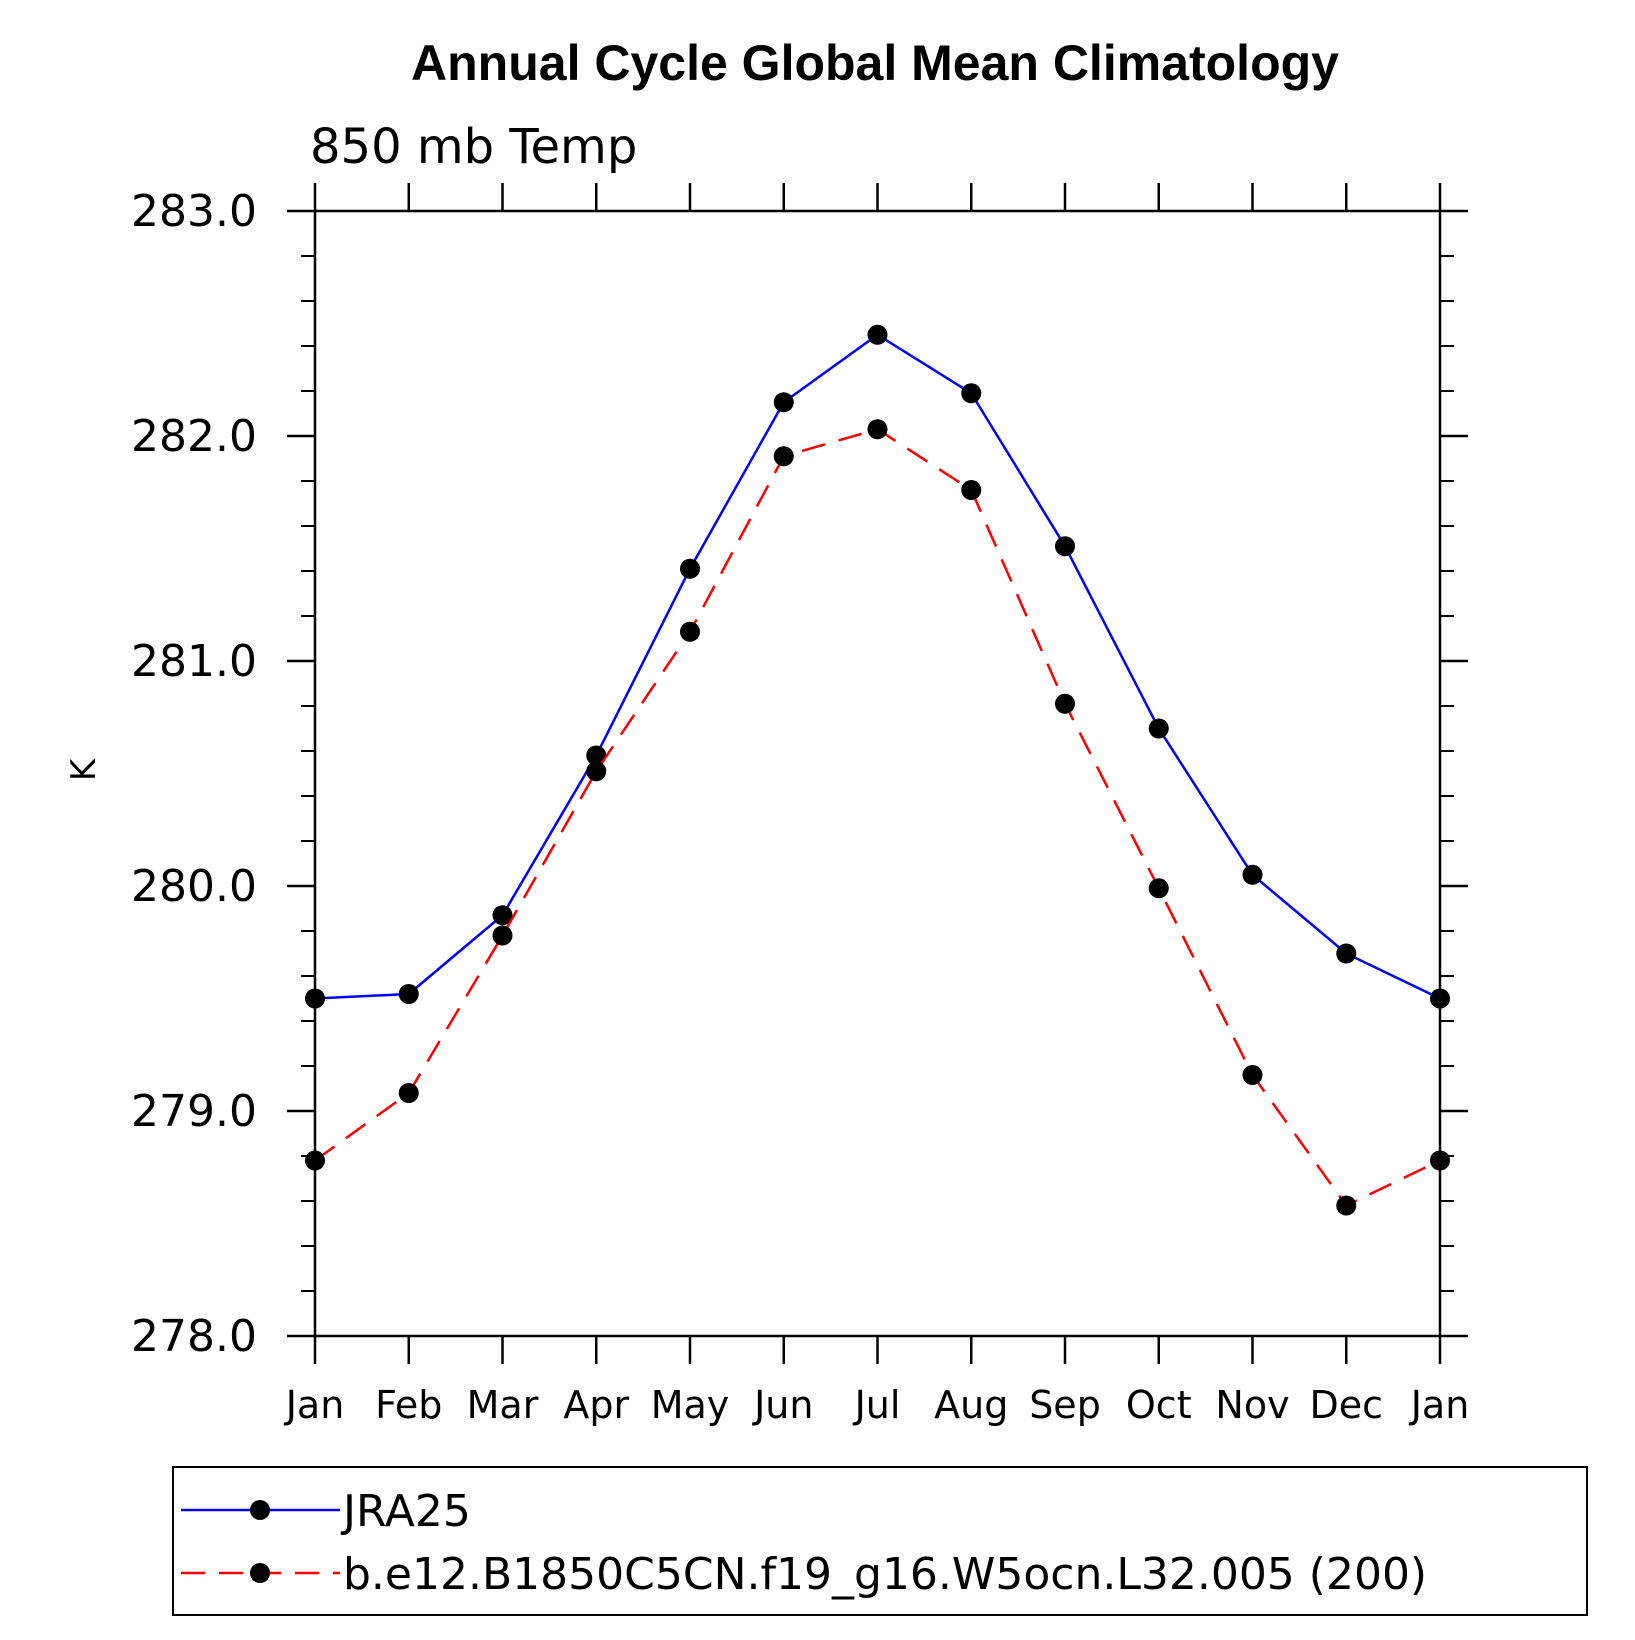 This screenshot has height=1640, width=1635. Describe the element at coordinates (194, 1336) in the screenshot. I see `y-tick-label: 278.0` at that location.